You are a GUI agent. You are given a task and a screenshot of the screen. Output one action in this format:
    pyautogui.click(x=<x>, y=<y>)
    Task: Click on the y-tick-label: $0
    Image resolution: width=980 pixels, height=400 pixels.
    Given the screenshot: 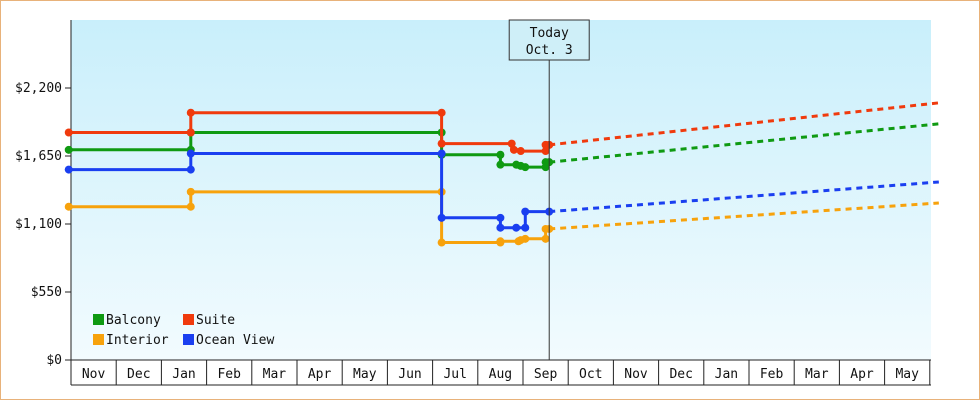 What is the action you would take?
    pyautogui.click(x=54, y=360)
    